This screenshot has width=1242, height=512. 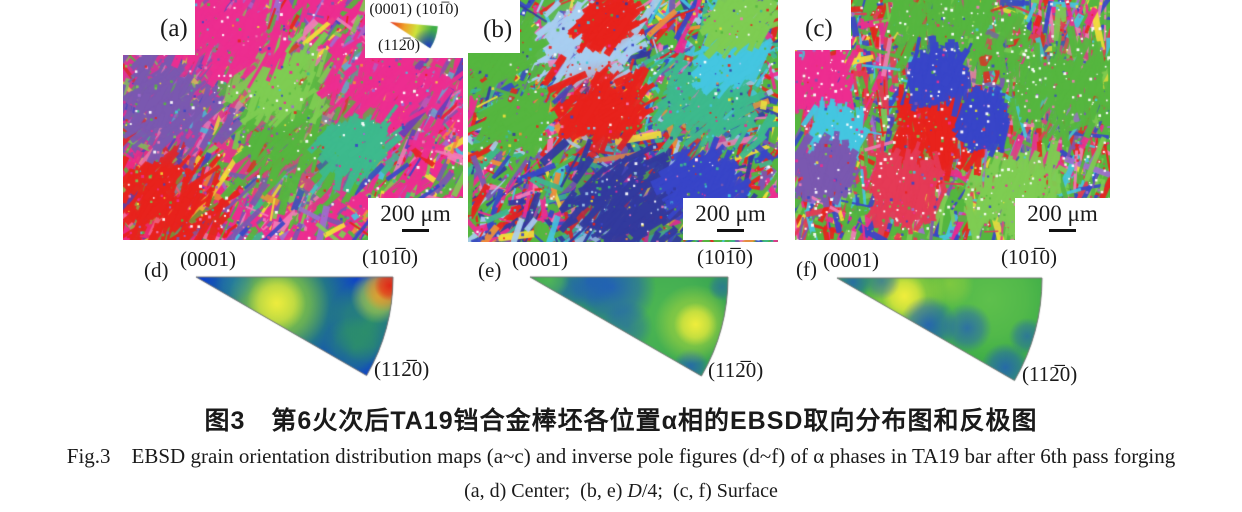 I want to click on ipf-e-corner-label: (112̅0), so click(x=736, y=370).